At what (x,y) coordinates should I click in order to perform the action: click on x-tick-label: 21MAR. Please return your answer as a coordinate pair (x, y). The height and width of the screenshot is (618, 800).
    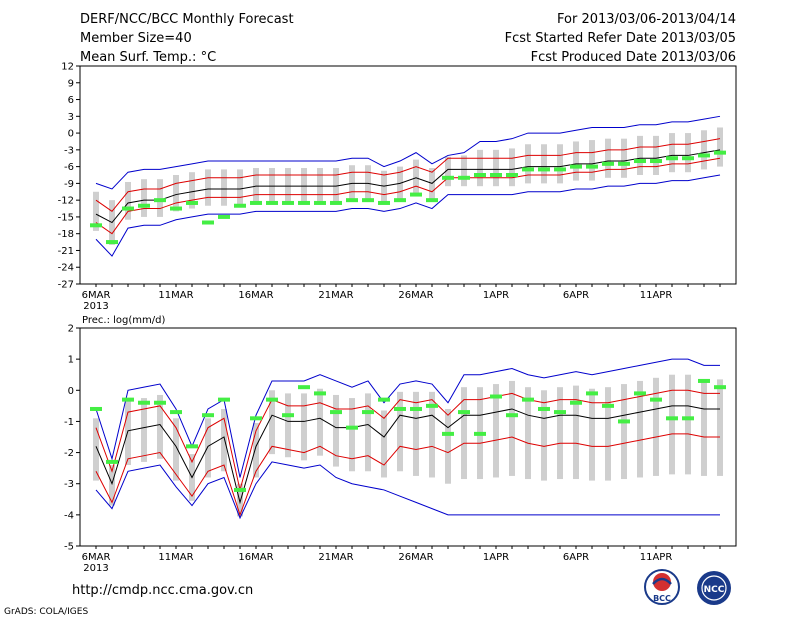
    Looking at the image, I should click on (335, 557).